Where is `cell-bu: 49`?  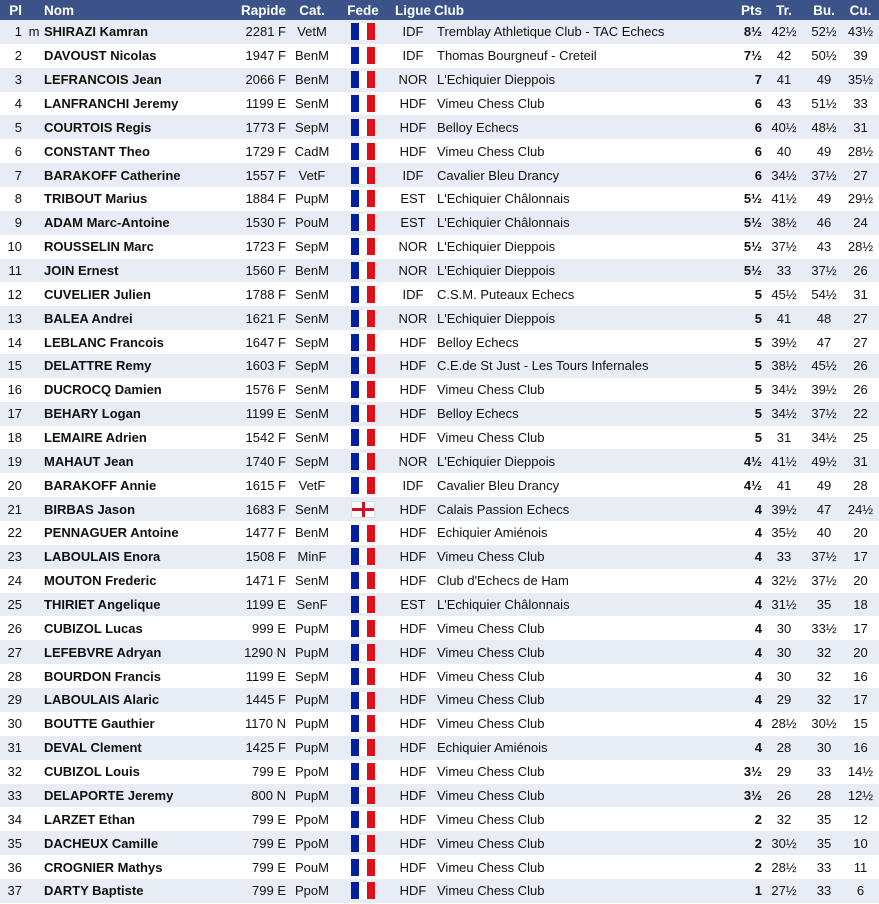 cell-bu: 49 is located at coordinates (824, 151).